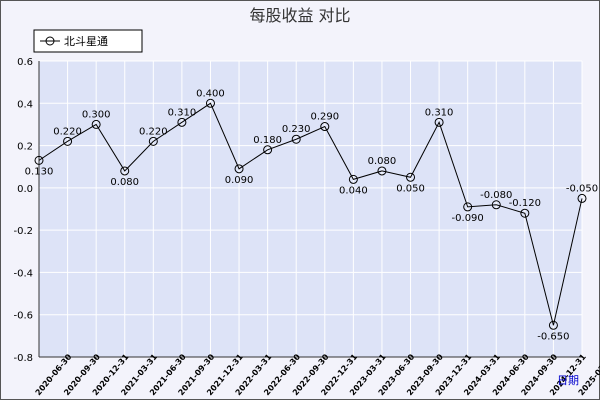  Describe the element at coordinates (23, 210) in the screenshot. I see `y-tick-labels: 0.6 0.4 0.2 0.0 -0.2 -0.4 -0.6 -0.8` at that location.